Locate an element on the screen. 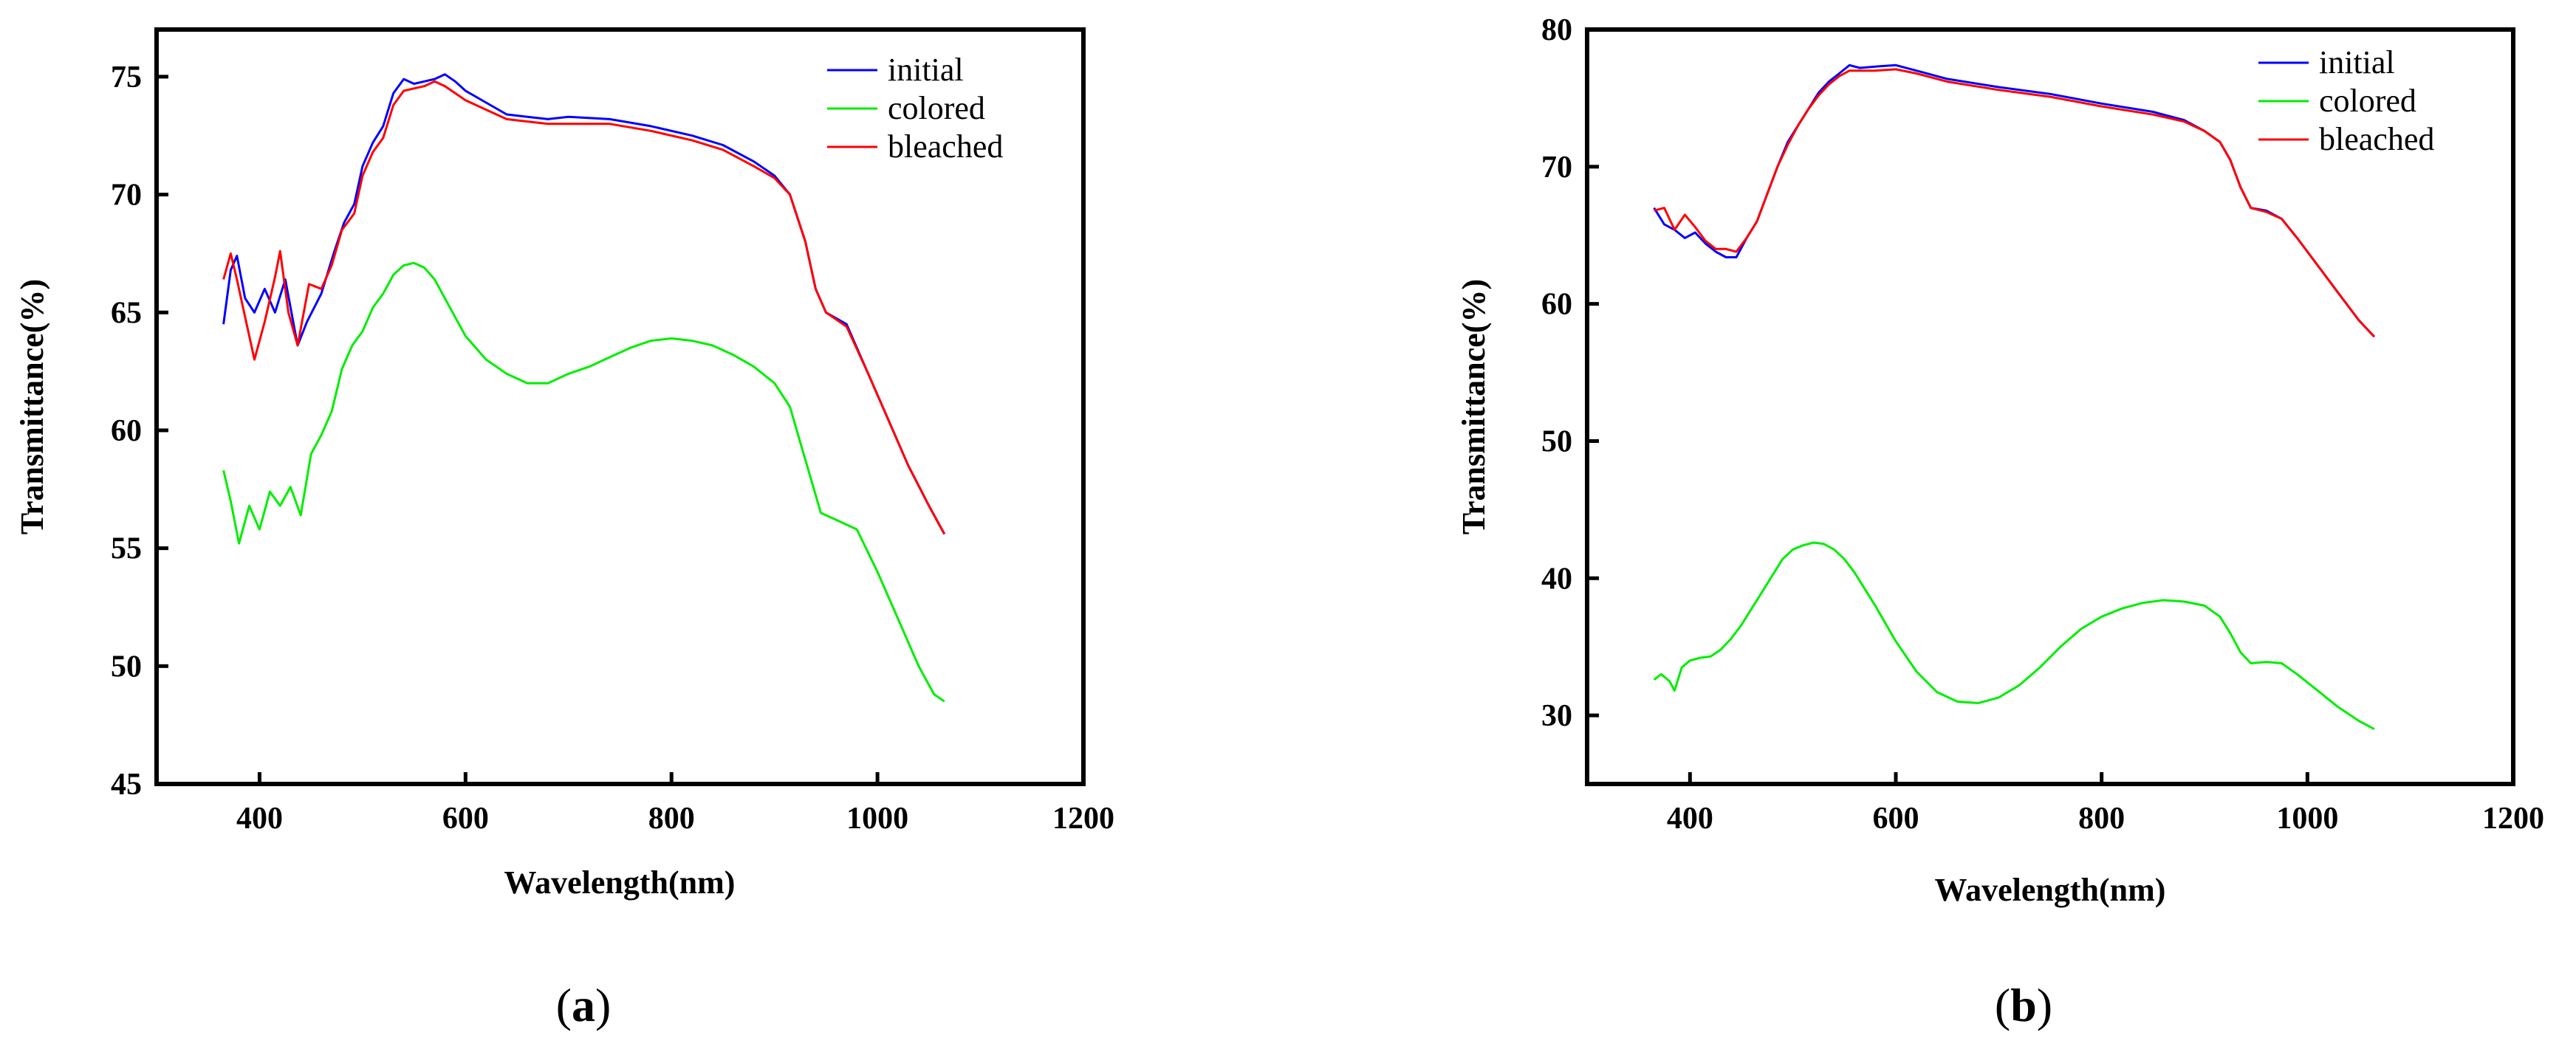 This screenshot has width=2576, height=1049. panel-caption: (a) is located at coordinates (584, 1005).